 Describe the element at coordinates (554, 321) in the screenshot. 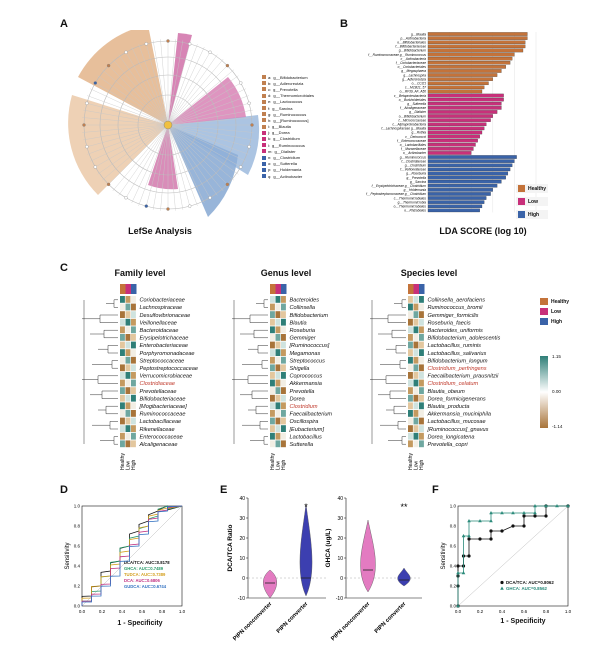

I see `heatmap-legend-item: High` at that location.